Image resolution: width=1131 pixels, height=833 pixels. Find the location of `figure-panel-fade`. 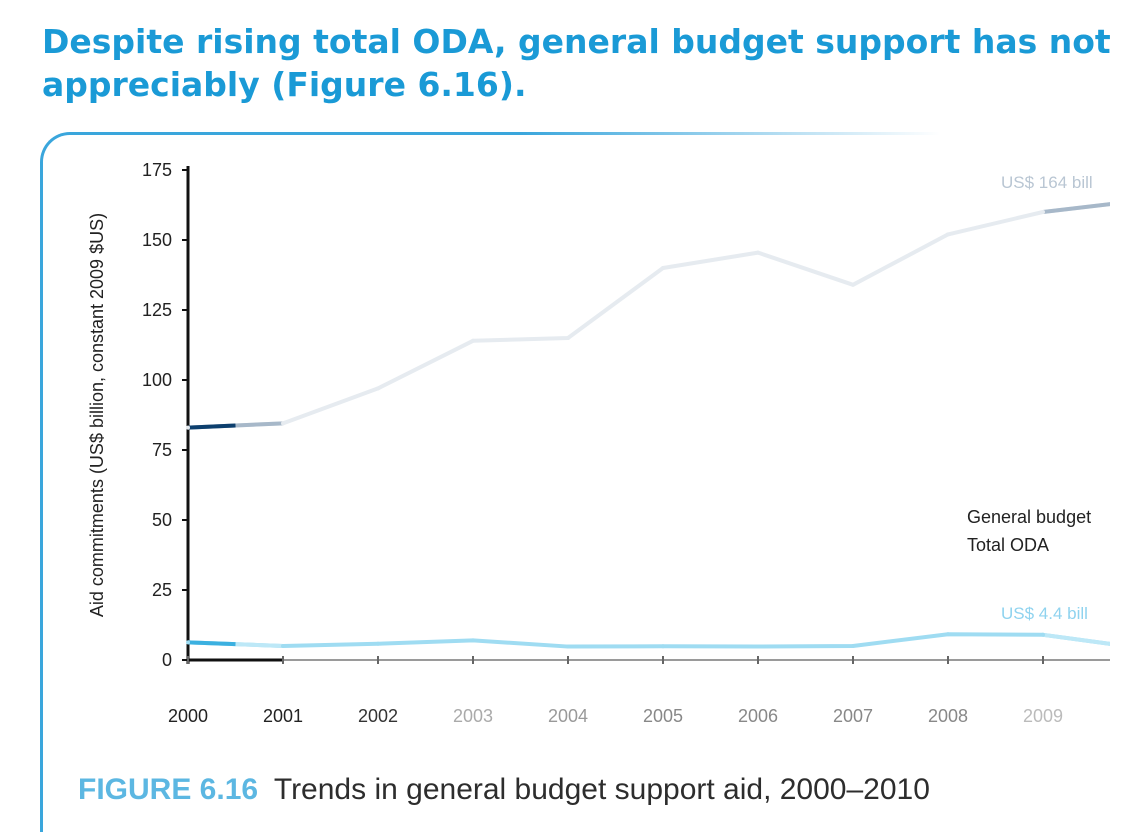

figure-panel-fade is located at coordinates (820, 133).